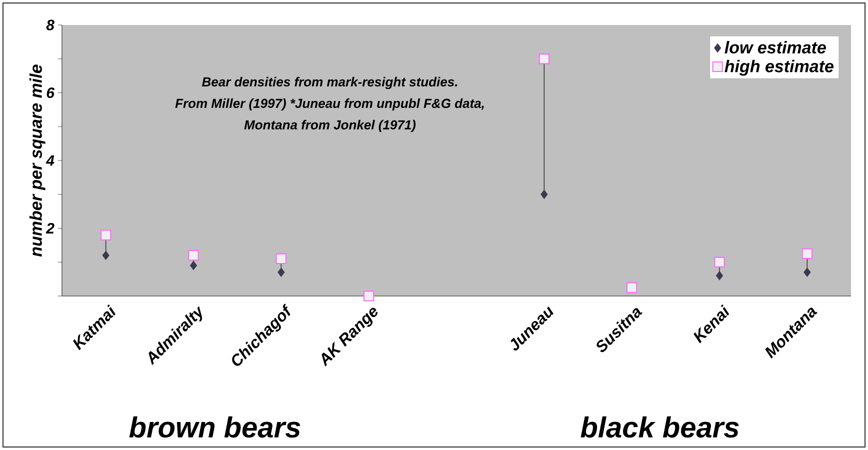 The width and height of the screenshot is (868, 450). Describe the element at coordinates (330, 83) in the screenshot. I see `annotation: Bear densities from mark-resight studies.` at that location.